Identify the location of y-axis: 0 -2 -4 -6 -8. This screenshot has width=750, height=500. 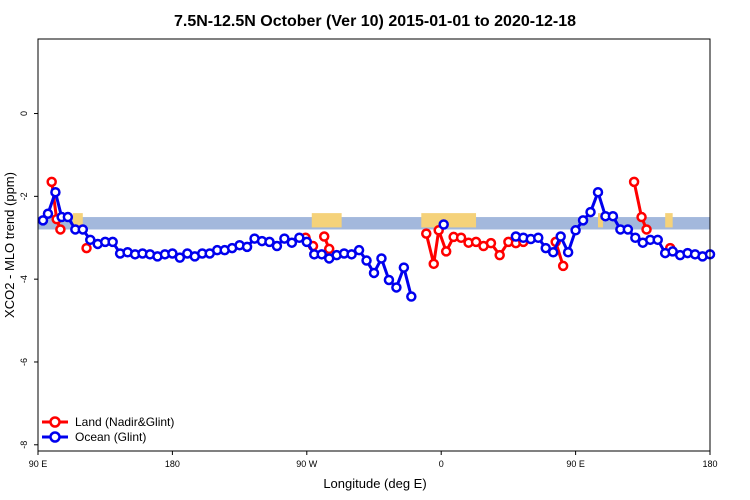
(28, 280).